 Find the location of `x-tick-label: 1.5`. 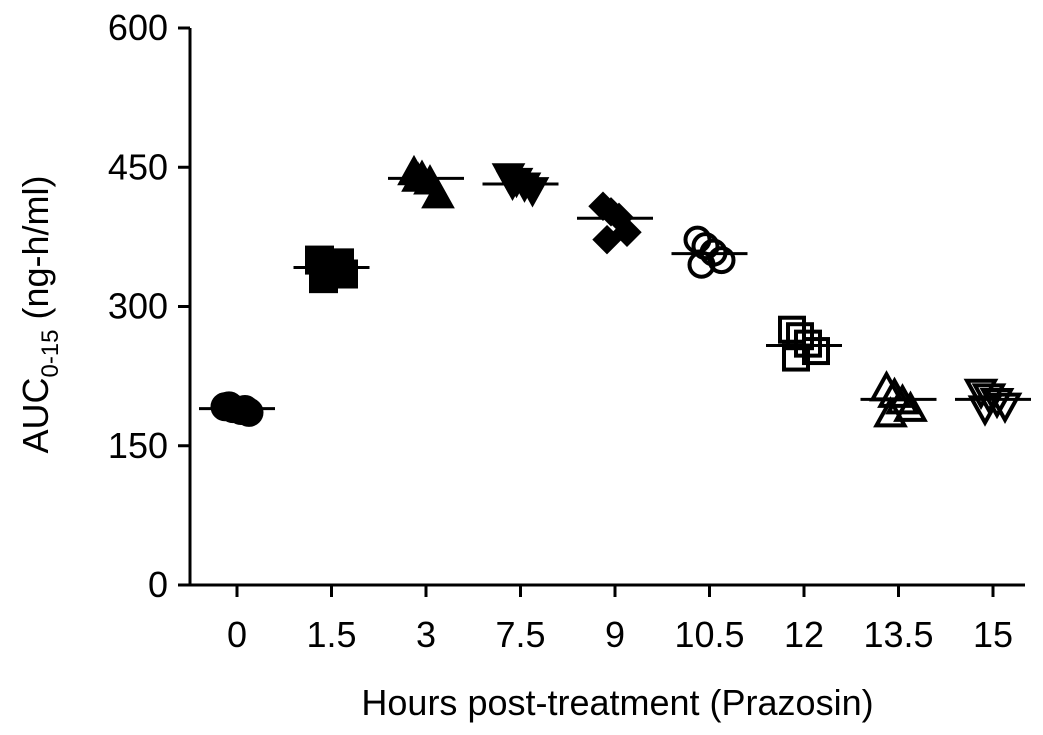

x-tick-label: 1.5 is located at coordinates (331, 634).